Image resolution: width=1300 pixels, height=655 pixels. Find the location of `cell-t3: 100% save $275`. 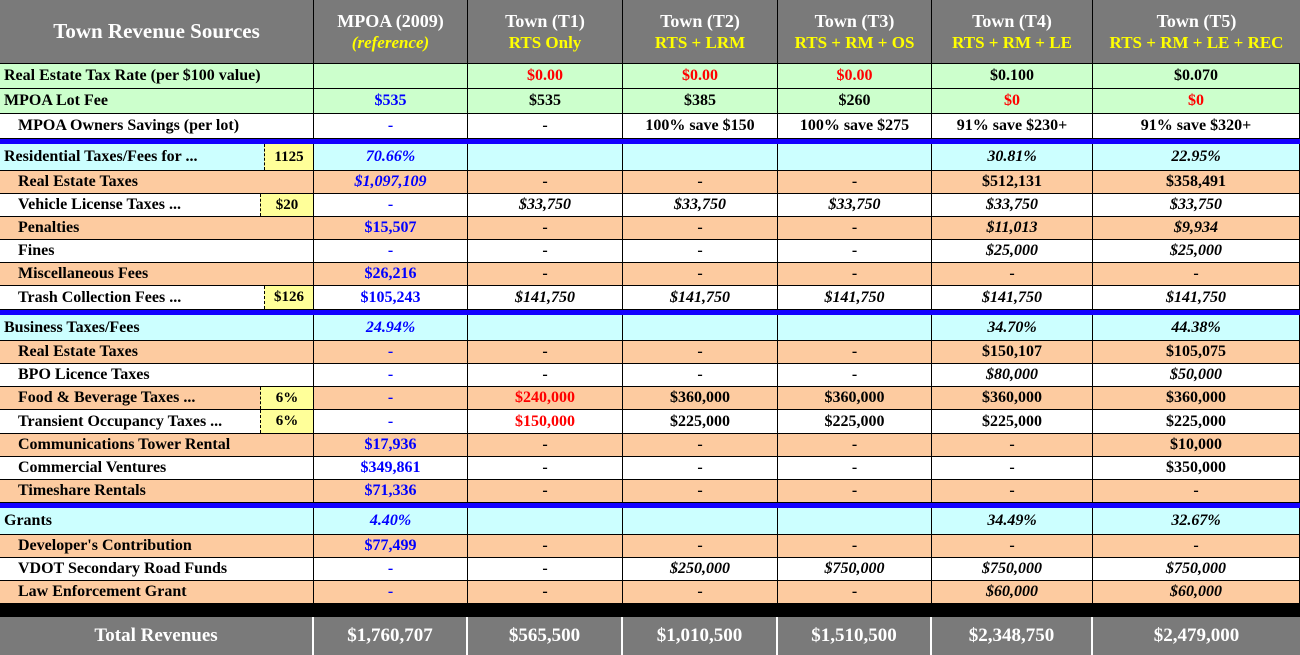

cell-t3: 100% save $275 is located at coordinates (855, 126).